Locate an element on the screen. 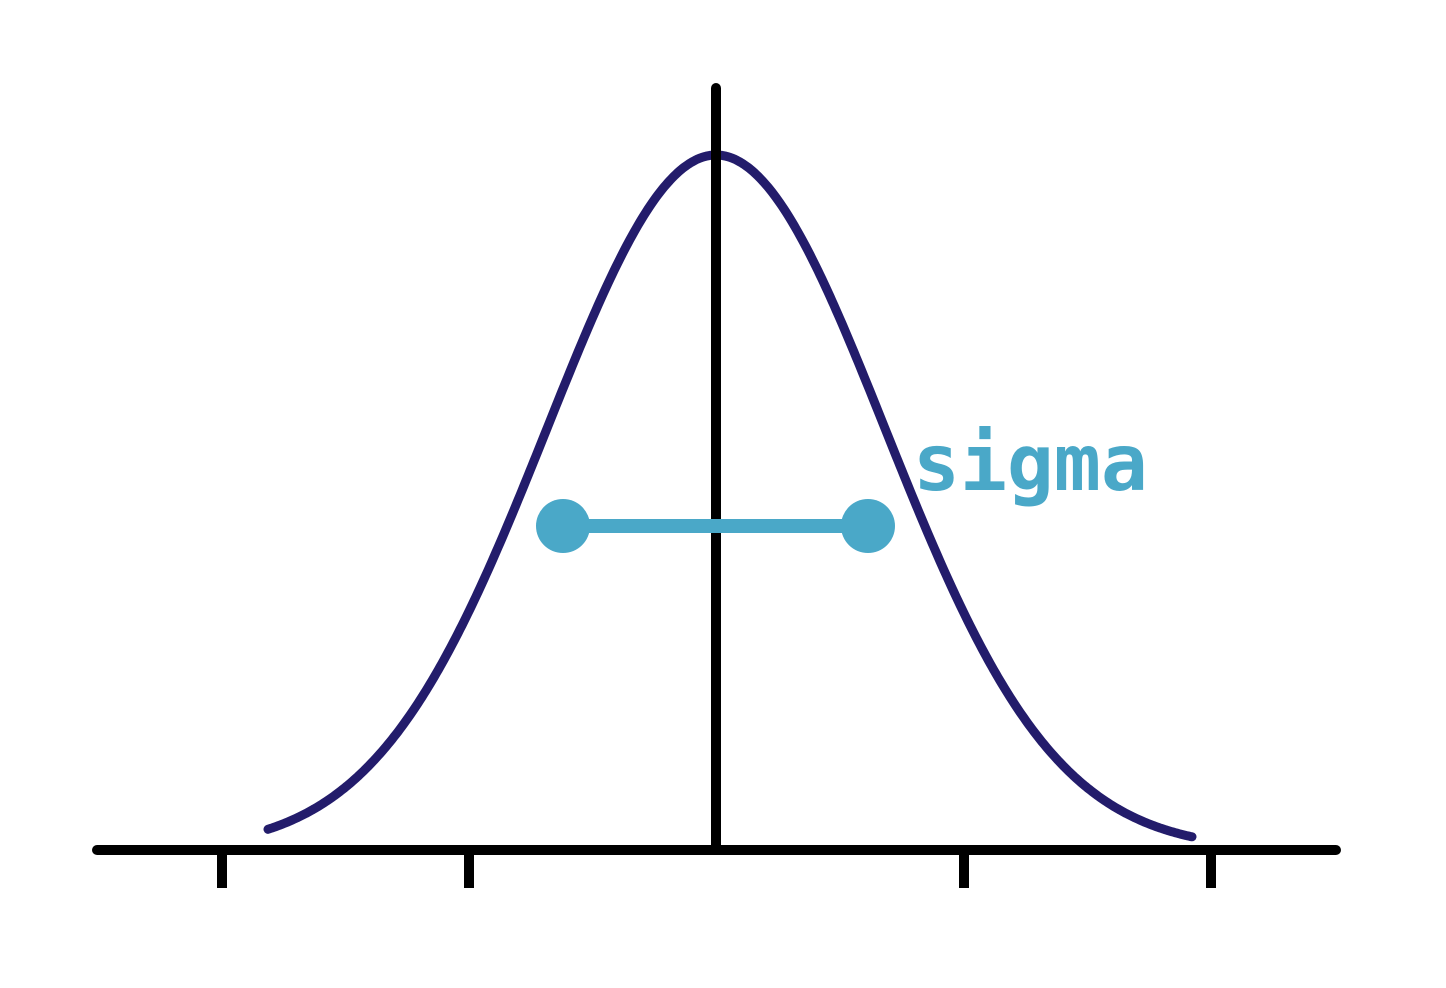 The image size is (1446, 988). sigma-label: sigma is located at coordinates (1030, 464).